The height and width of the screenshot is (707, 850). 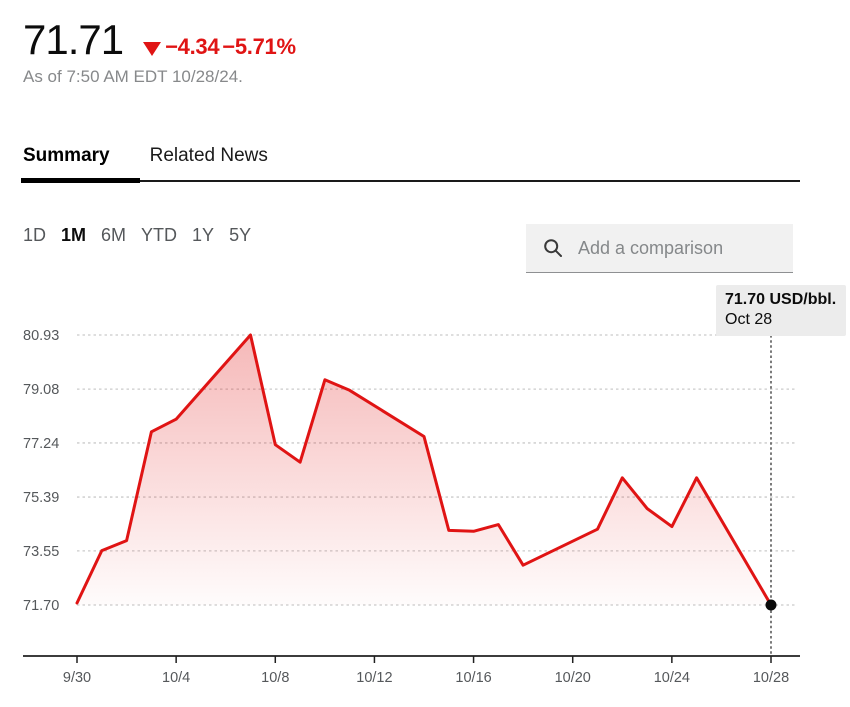 What do you see at coordinates (553, 248) in the screenshot?
I see `search-icon` at bounding box center [553, 248].